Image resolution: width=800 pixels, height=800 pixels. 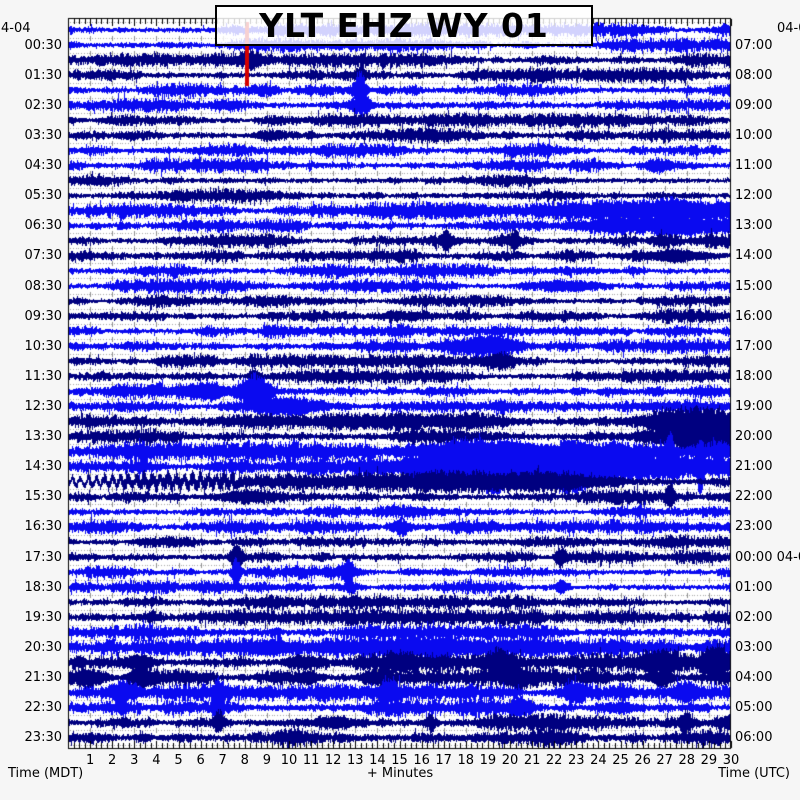 I want to click on right-time-label: 06:00, so click(x=754, y=738).